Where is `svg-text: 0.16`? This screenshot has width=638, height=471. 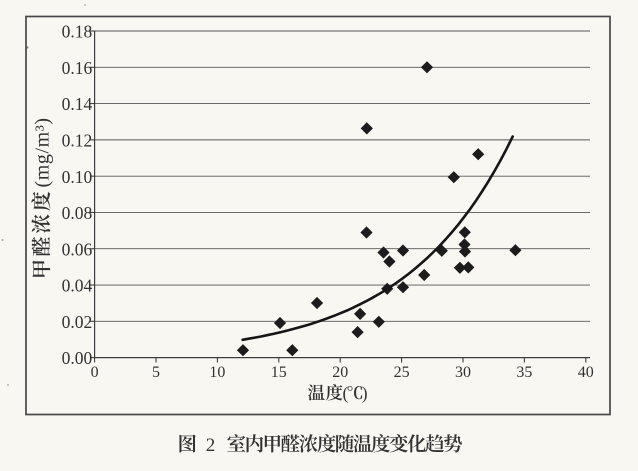 svg-text: 0.16 is located at coordinates (77, 68).